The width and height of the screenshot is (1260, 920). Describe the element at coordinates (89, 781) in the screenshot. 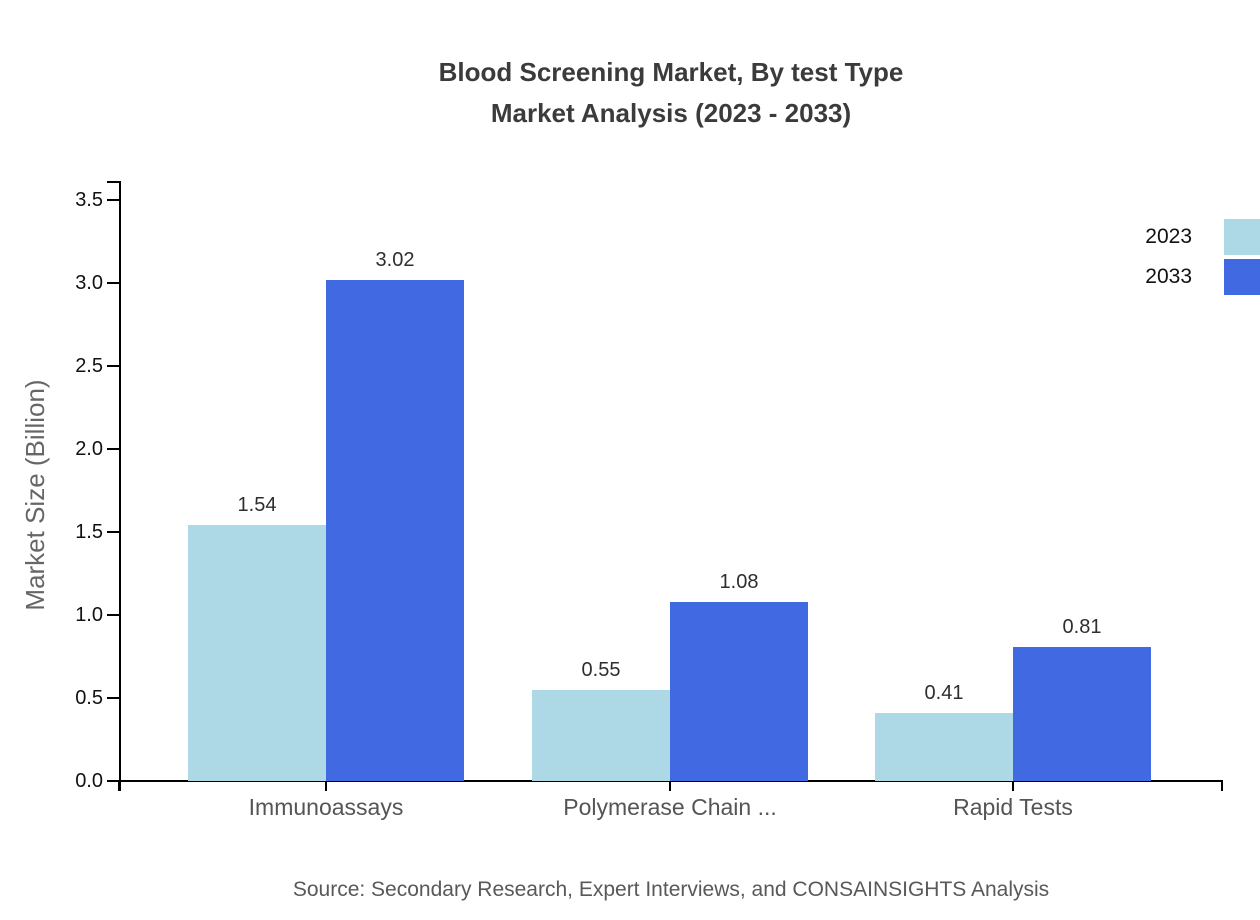

I see `y-tick-label: 0.0` at that location.